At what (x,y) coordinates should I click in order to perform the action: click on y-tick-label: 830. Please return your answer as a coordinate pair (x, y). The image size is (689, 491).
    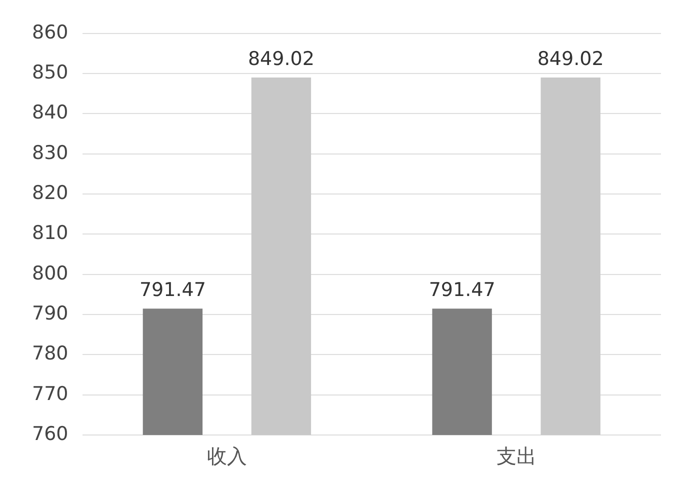
    Looking at the image, I should click on (50, 153).